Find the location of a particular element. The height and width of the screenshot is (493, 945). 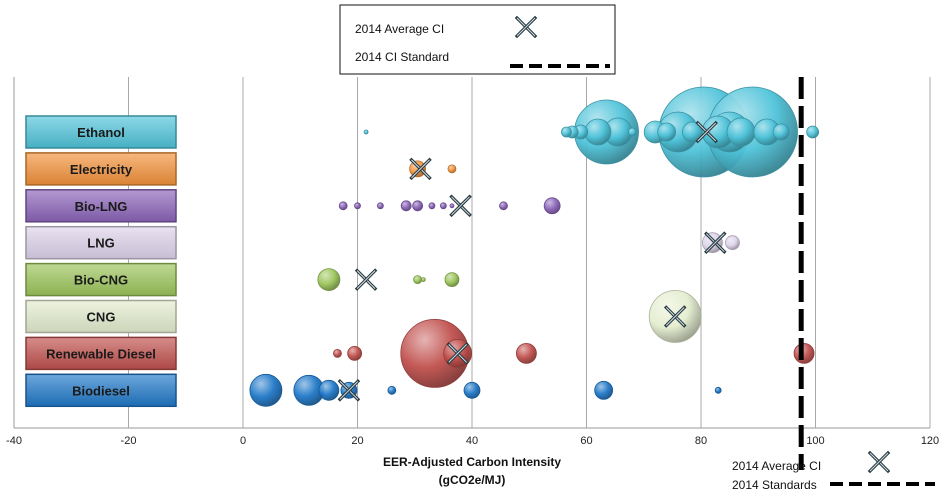

category-label: LNG is located at coordinates (100, 243).